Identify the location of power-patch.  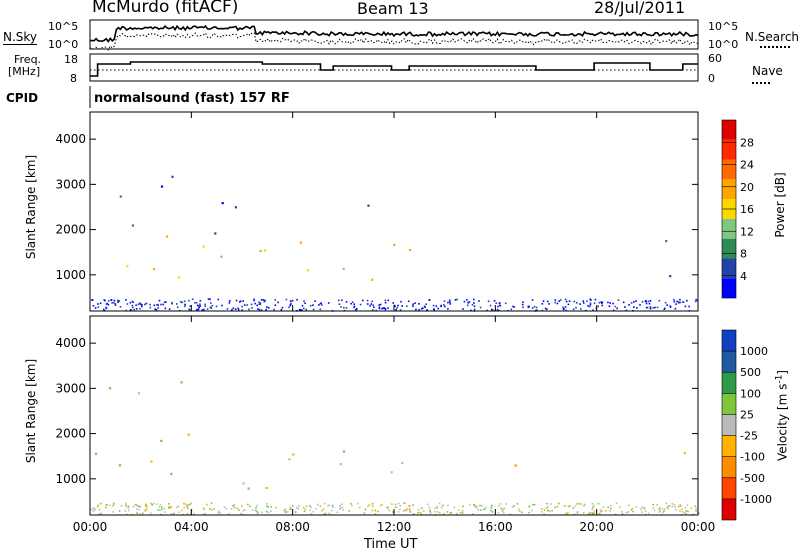
(304, 256).